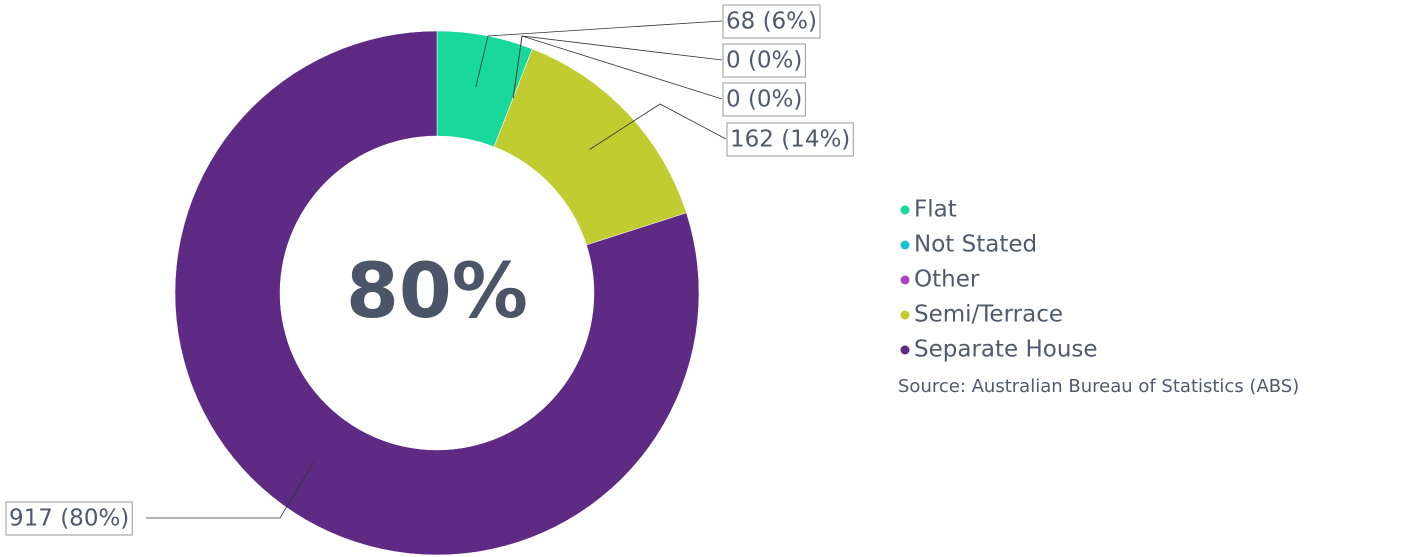 This screenshot has width=1402, height=557. I want to click on data-label: 917 (80%), so click(69, 519).